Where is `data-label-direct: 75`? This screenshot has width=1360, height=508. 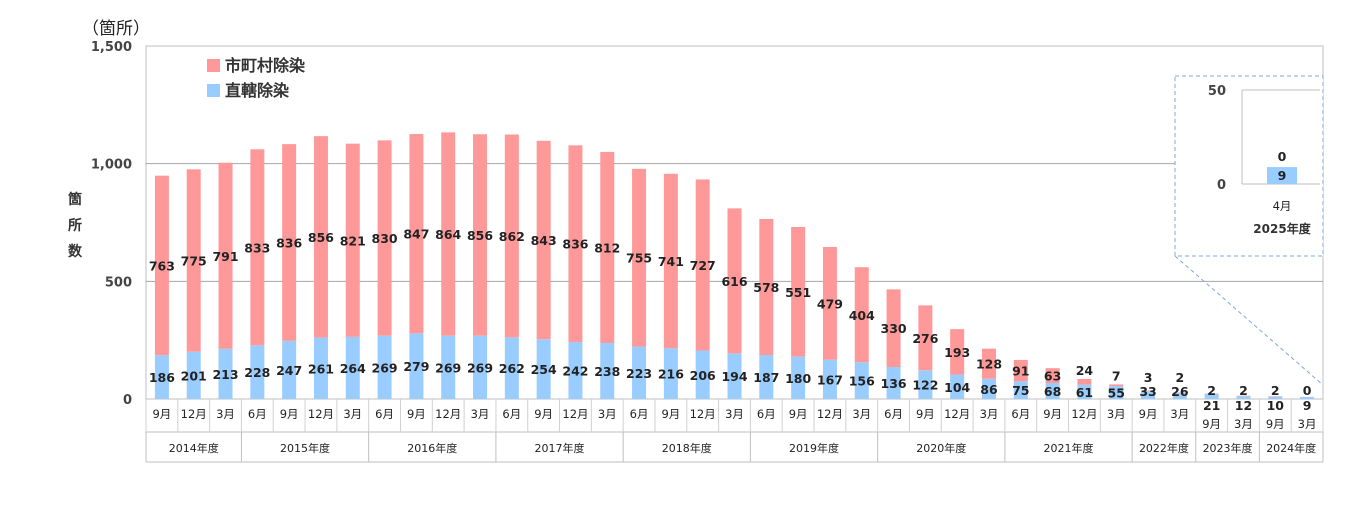 data-label-direct: 75 is located at coordinates (1020, 390).